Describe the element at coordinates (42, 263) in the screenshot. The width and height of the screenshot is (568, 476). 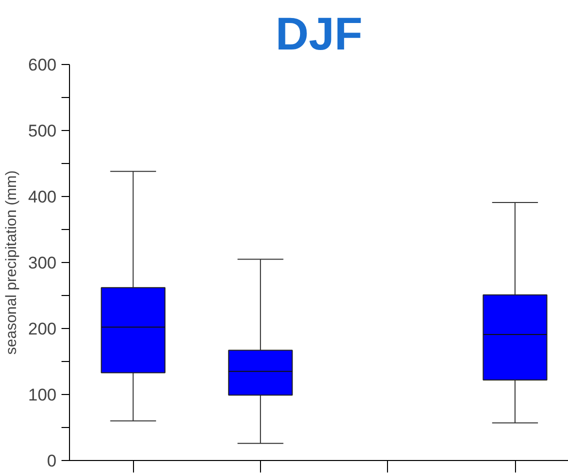
I see `y-tick-label: 300` at that location.